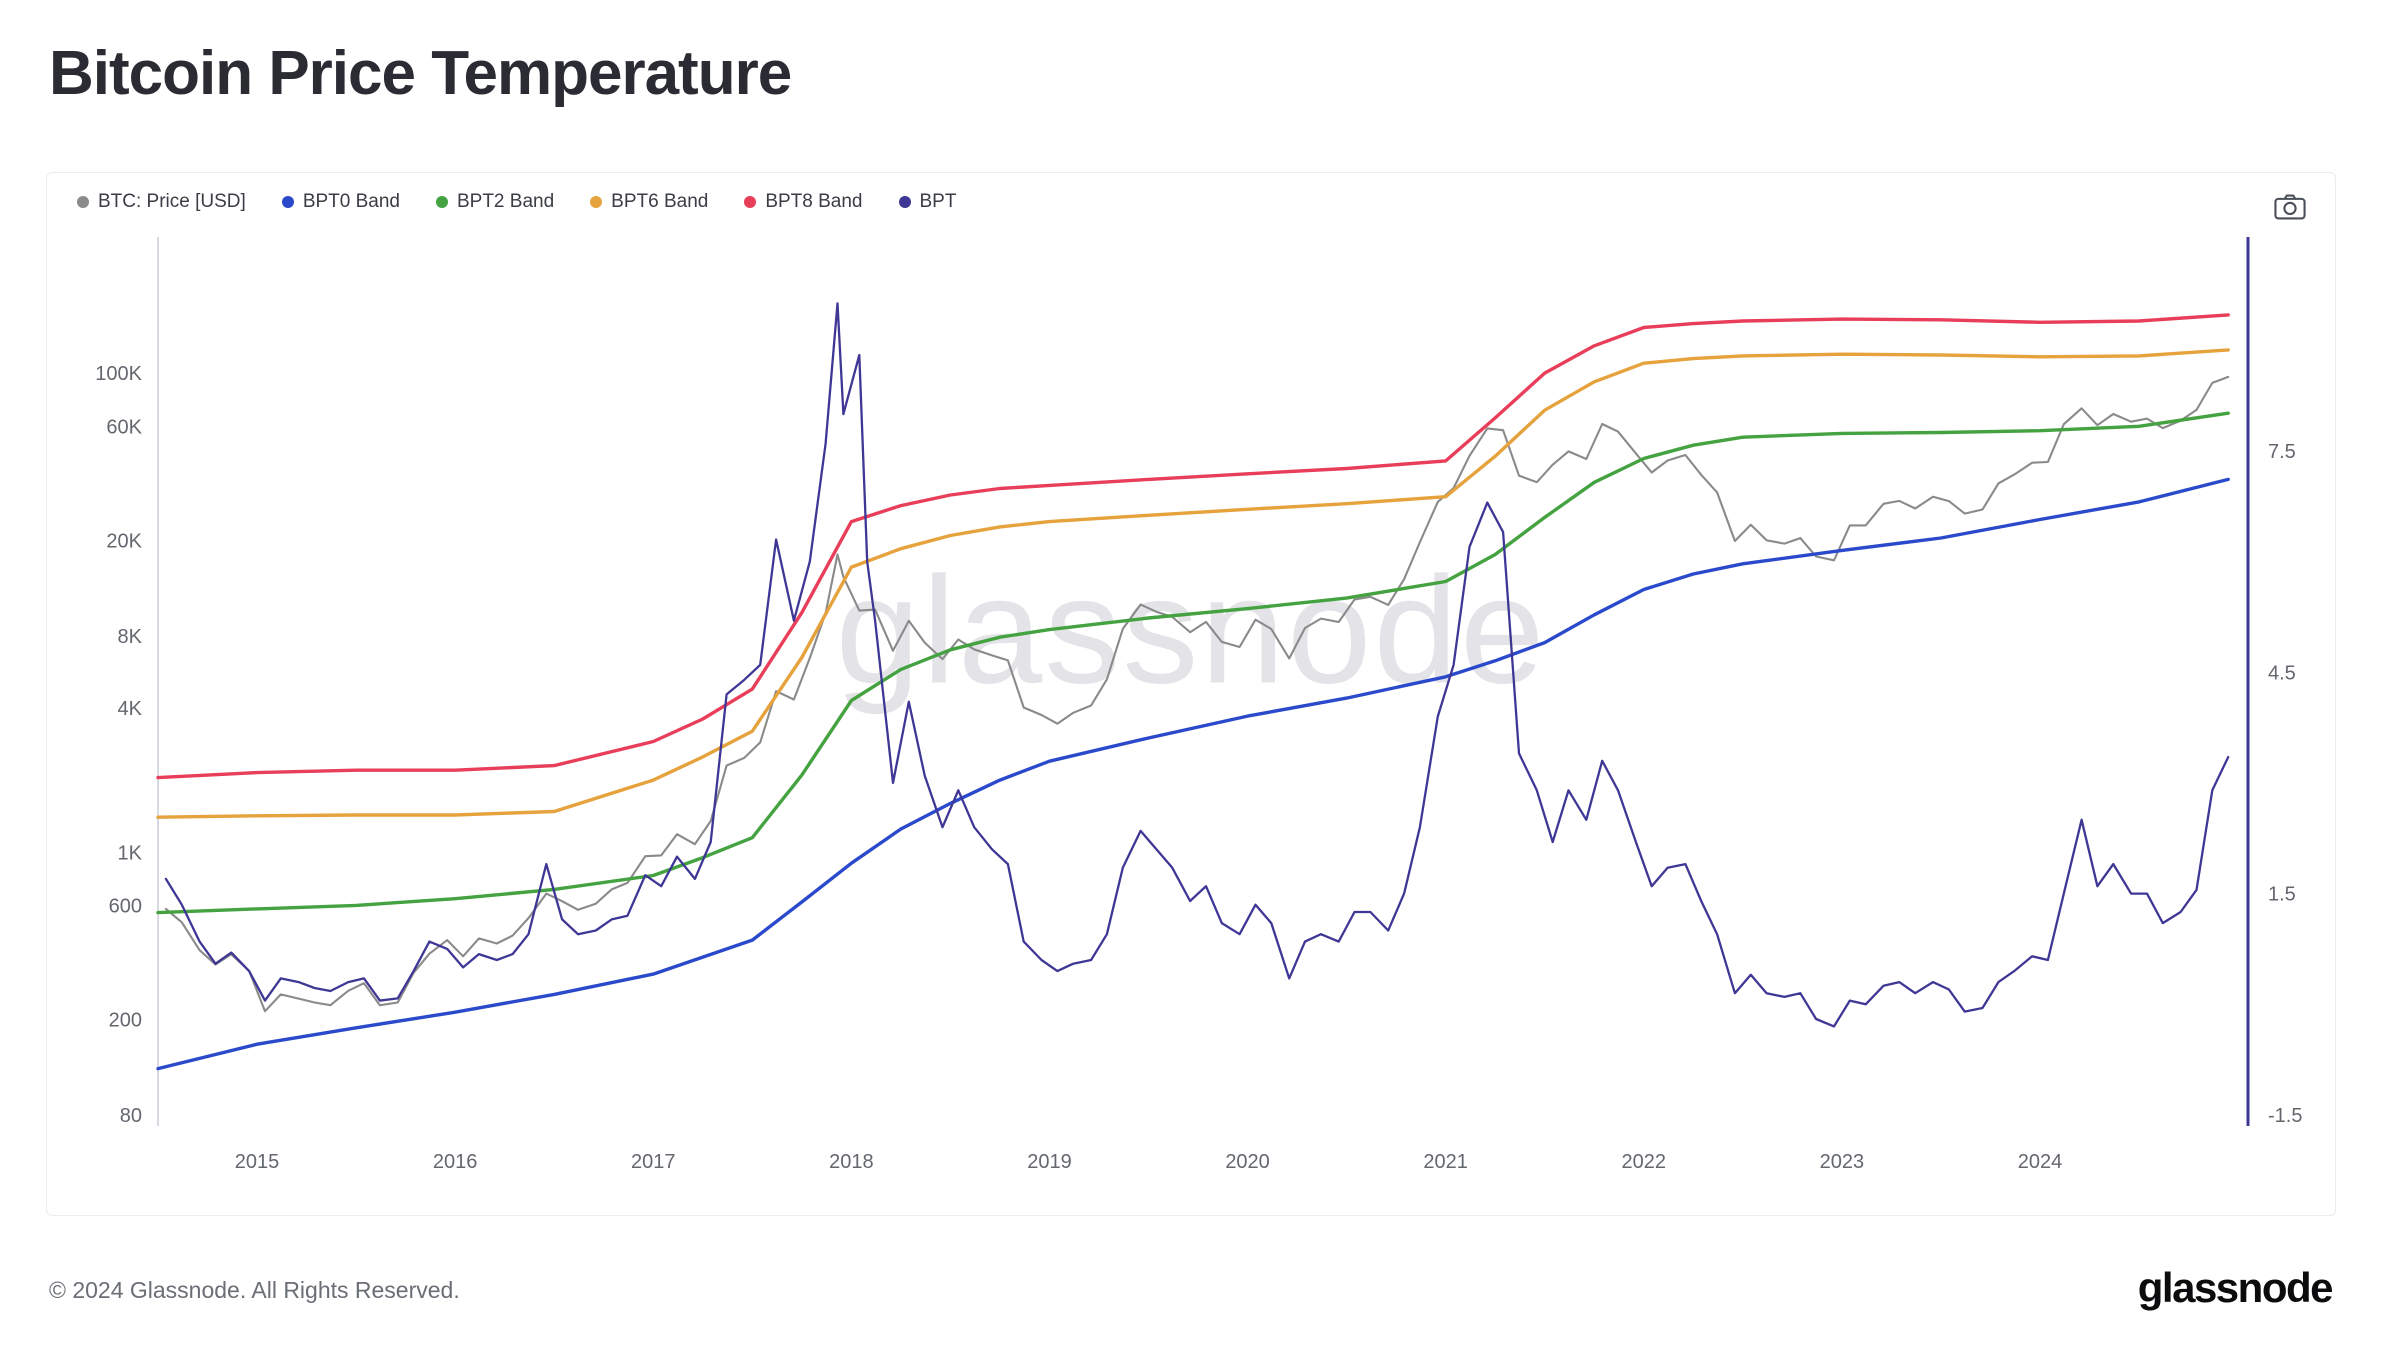 This screenshot has width=2384, height=1366. Describe the element at coordinates (130, 853) in the screenshot. I see `left-axis-tick-label: 1K` at that location.